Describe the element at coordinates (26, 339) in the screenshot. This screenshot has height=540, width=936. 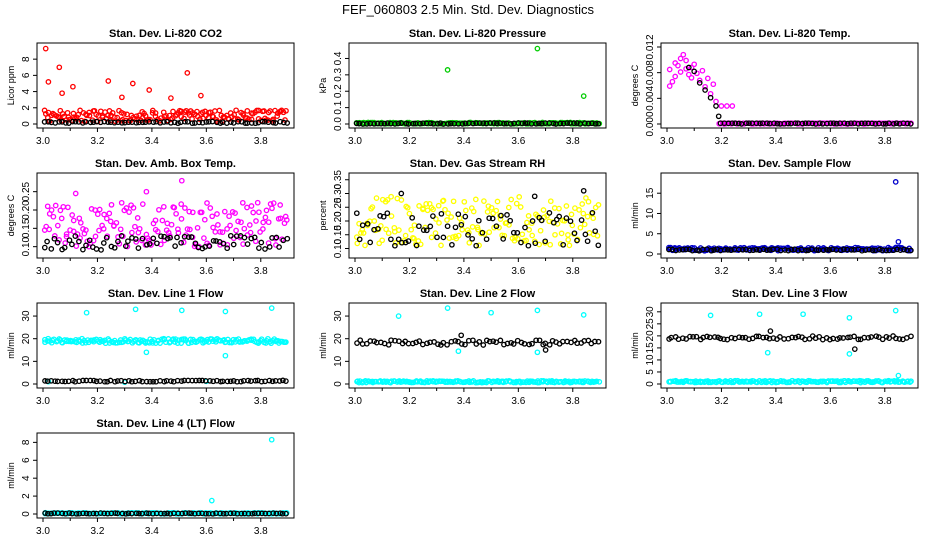
I see `y-tick-label: 20` at that location.